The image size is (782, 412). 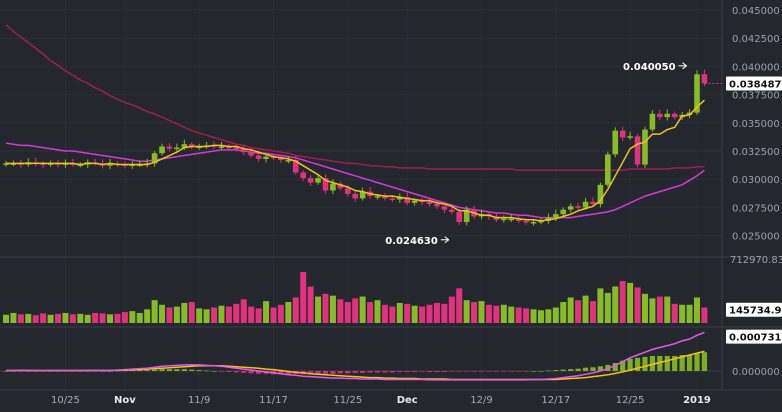 What do you see at coordinates (756, 208) in the screenshot?
I see `price-tick-label: 0.027500` at bounding box center [756, 208].